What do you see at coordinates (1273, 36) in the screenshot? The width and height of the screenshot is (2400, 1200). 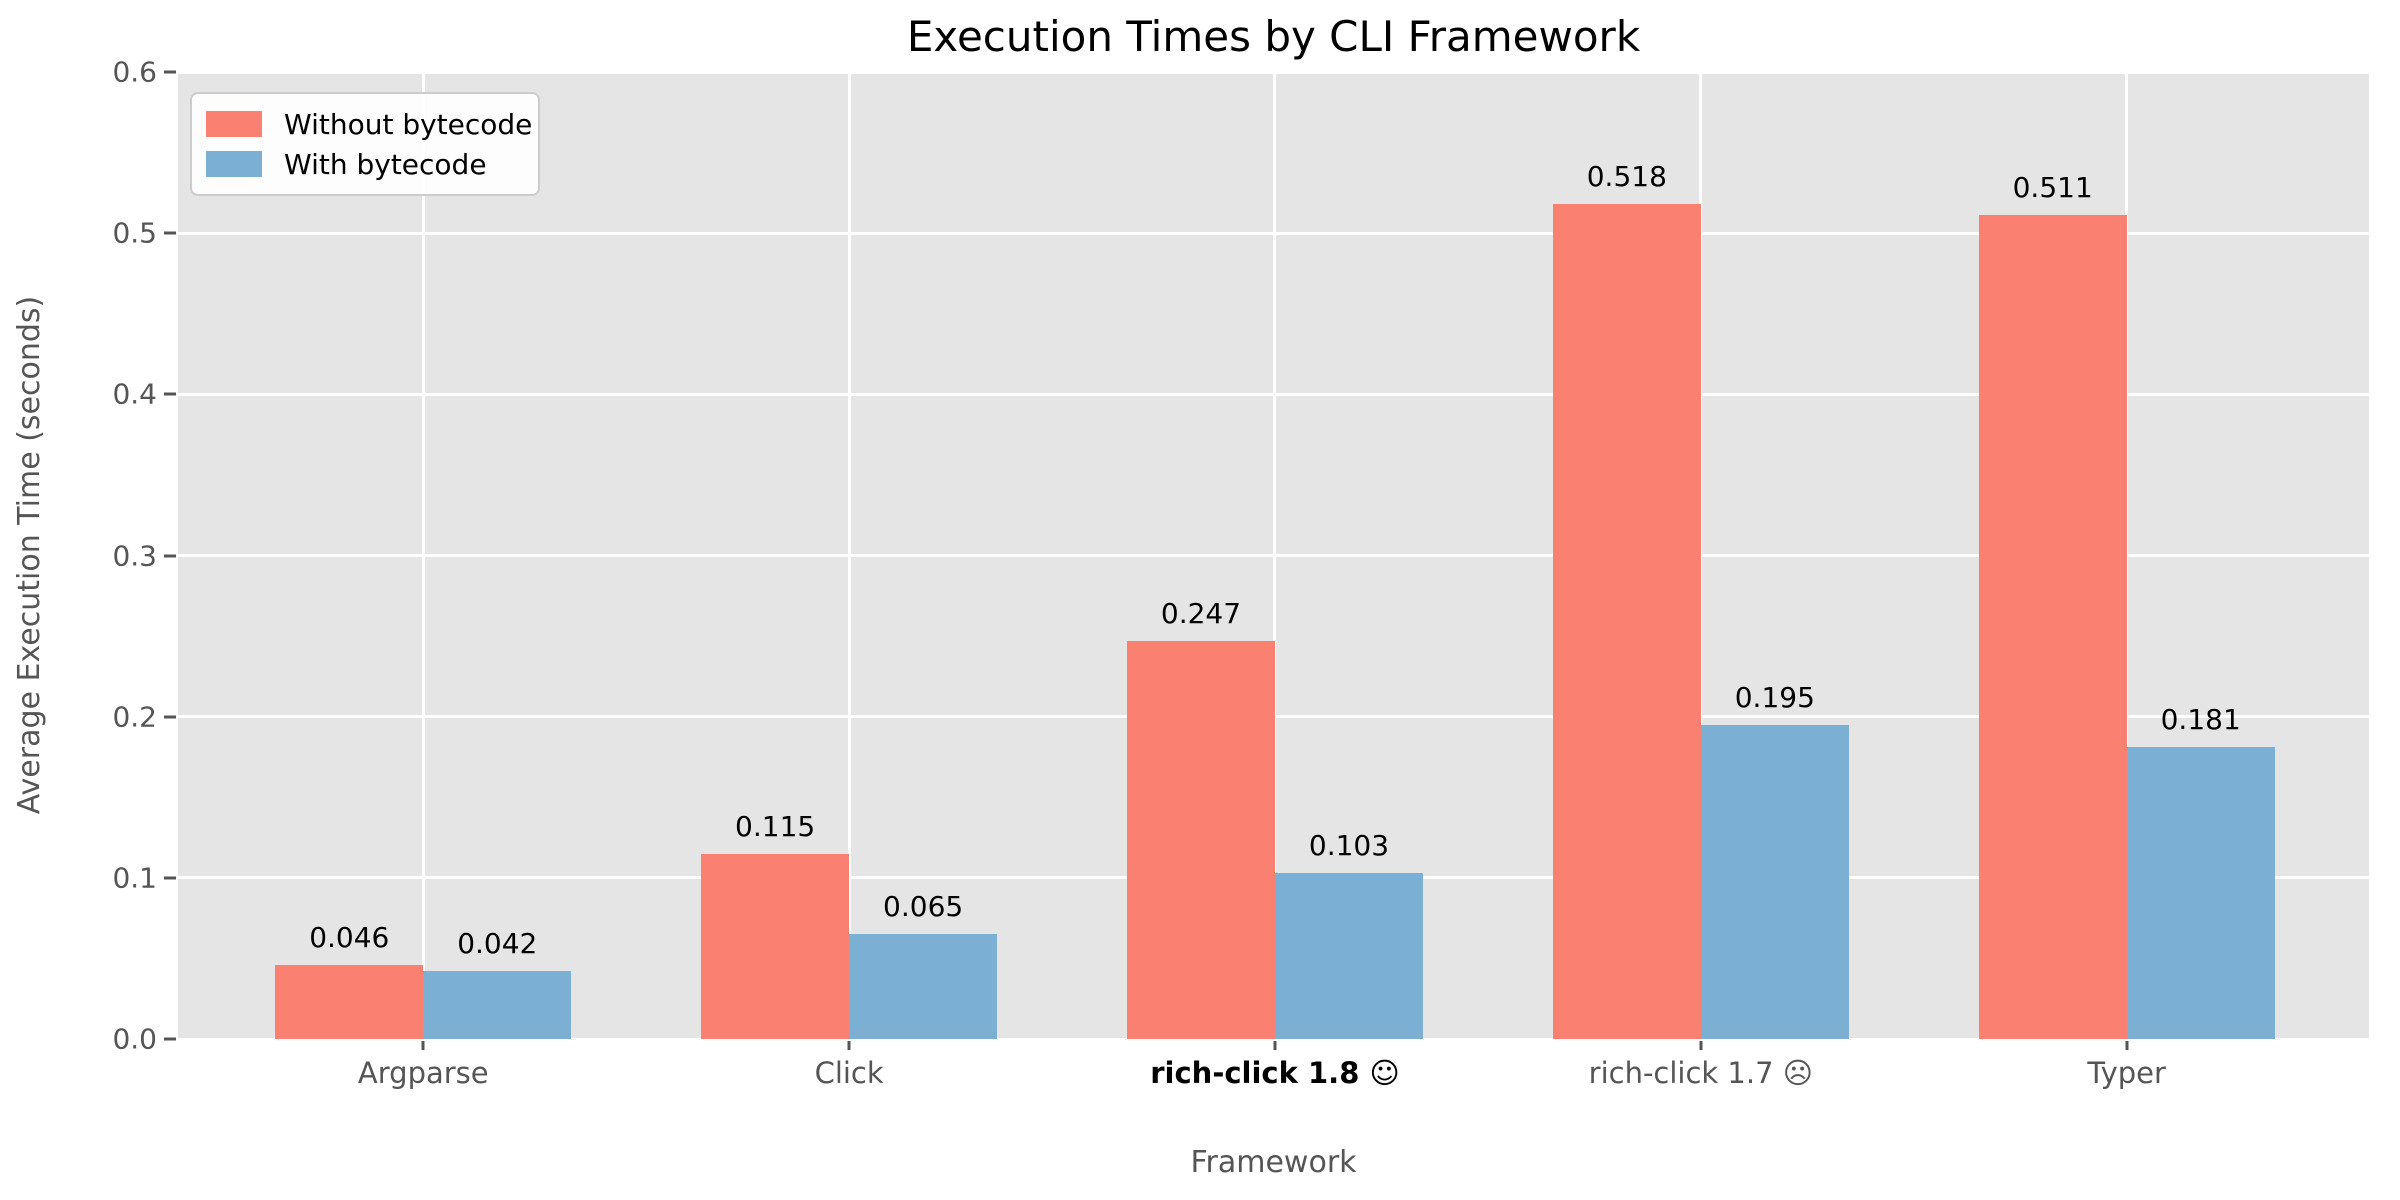 I see `chart-title: Execution Times by CLI Framework` at bounding box center [1273, 36].